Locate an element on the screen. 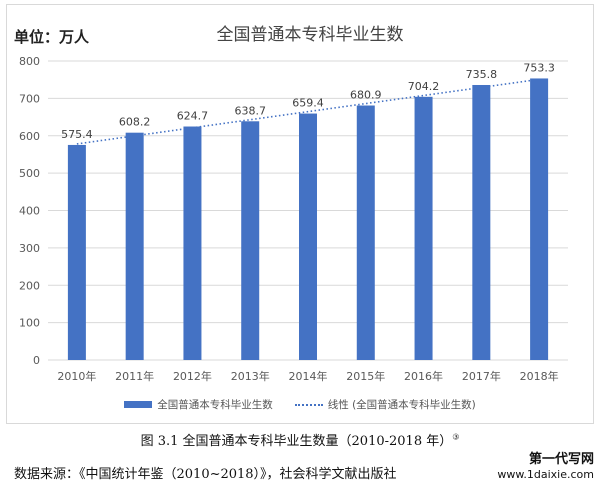 The height and width of the screenshot is (488, 600). x-tick-label: 2016年 is located at coordinates (423, 376).